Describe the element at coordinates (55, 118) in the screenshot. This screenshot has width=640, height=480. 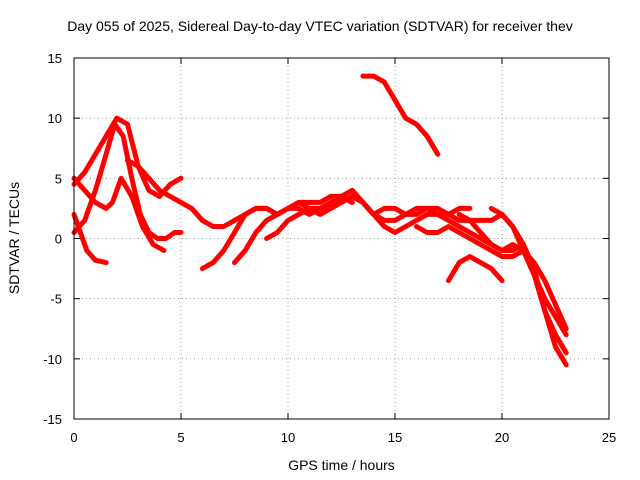
I see `y-tick-label: 10` at that location.